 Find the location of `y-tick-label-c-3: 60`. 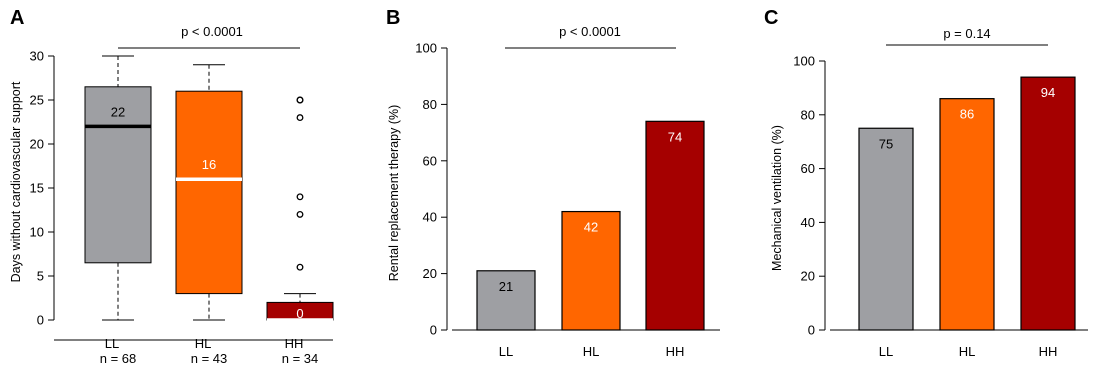

y-tick-label-c-3: 60 is located at coordinates (808, 168).